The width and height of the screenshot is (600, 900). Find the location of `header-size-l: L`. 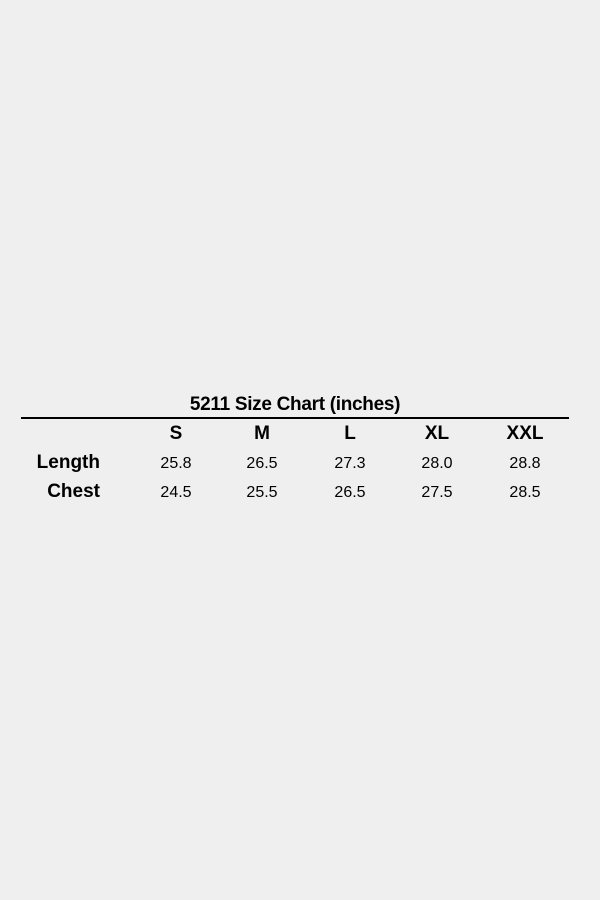

header-size-l: L is located at coordinates (350, 433).